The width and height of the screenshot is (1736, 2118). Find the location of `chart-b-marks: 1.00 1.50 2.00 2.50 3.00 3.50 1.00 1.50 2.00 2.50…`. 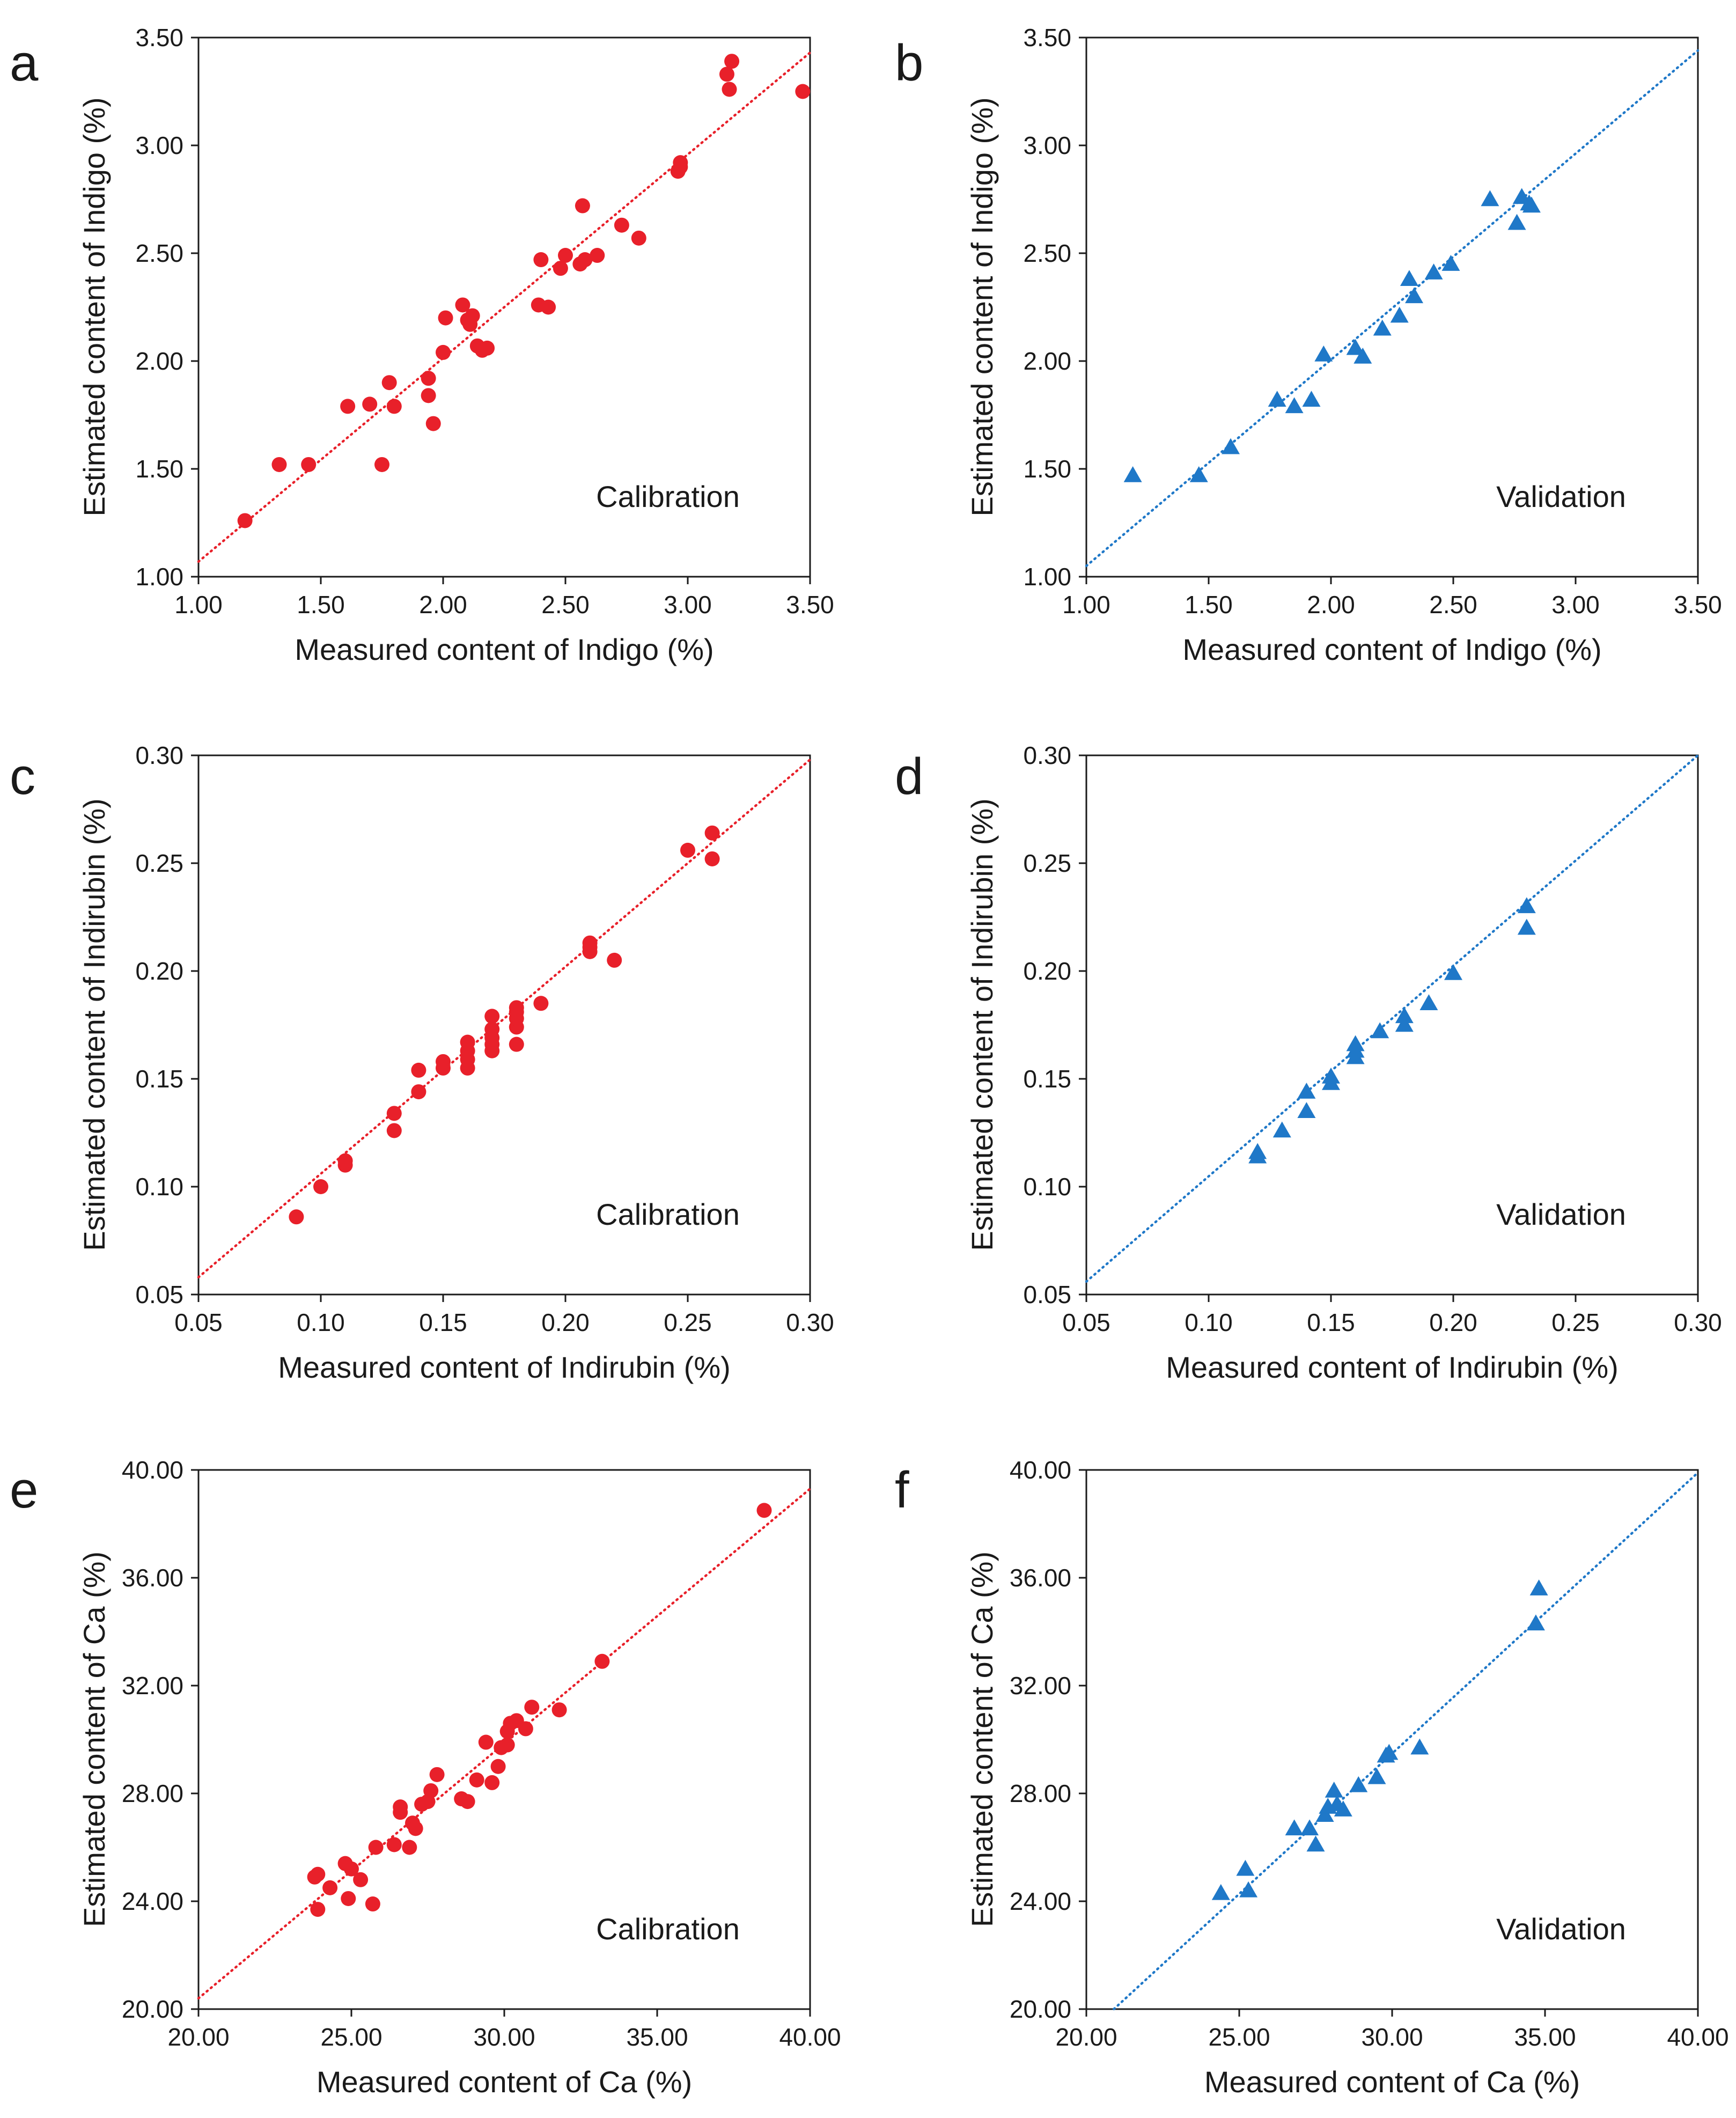

chart-b-marks: 1.00 1.50 2.00 2.50 3.00 3.50 1.00 1.50 2.00 2.50… is located at coordinates (1372, 321).